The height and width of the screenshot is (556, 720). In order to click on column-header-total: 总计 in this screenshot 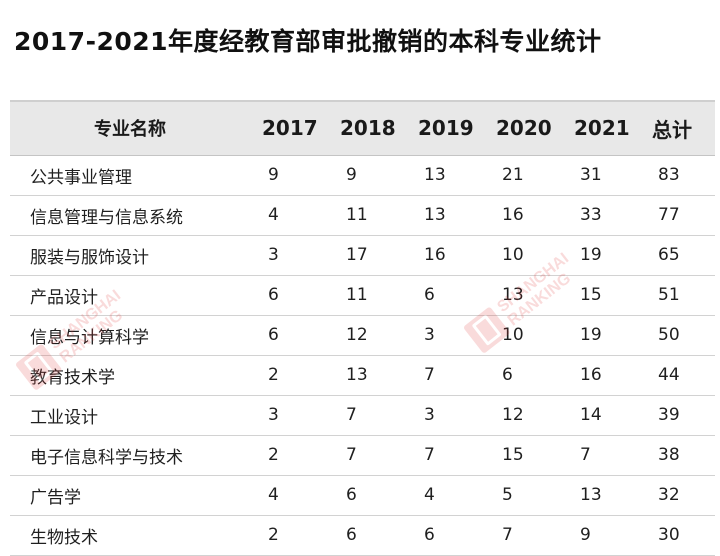, I will do `click(672, 129)`.